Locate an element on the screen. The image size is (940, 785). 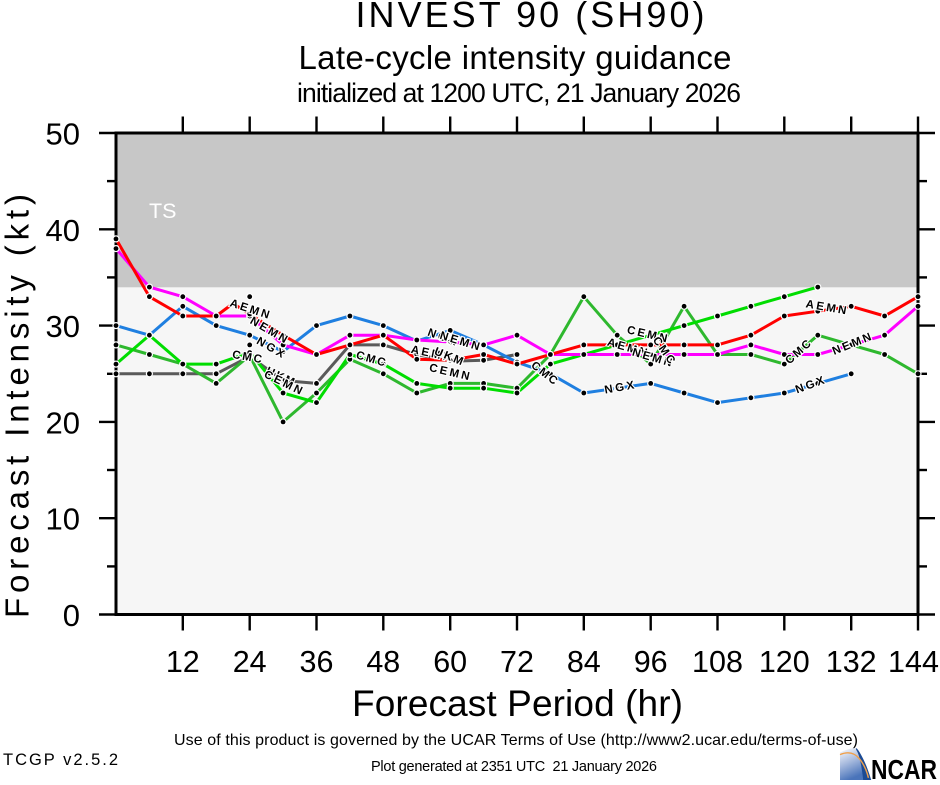
svg-text: 0 is located at coordinates (71, 615).